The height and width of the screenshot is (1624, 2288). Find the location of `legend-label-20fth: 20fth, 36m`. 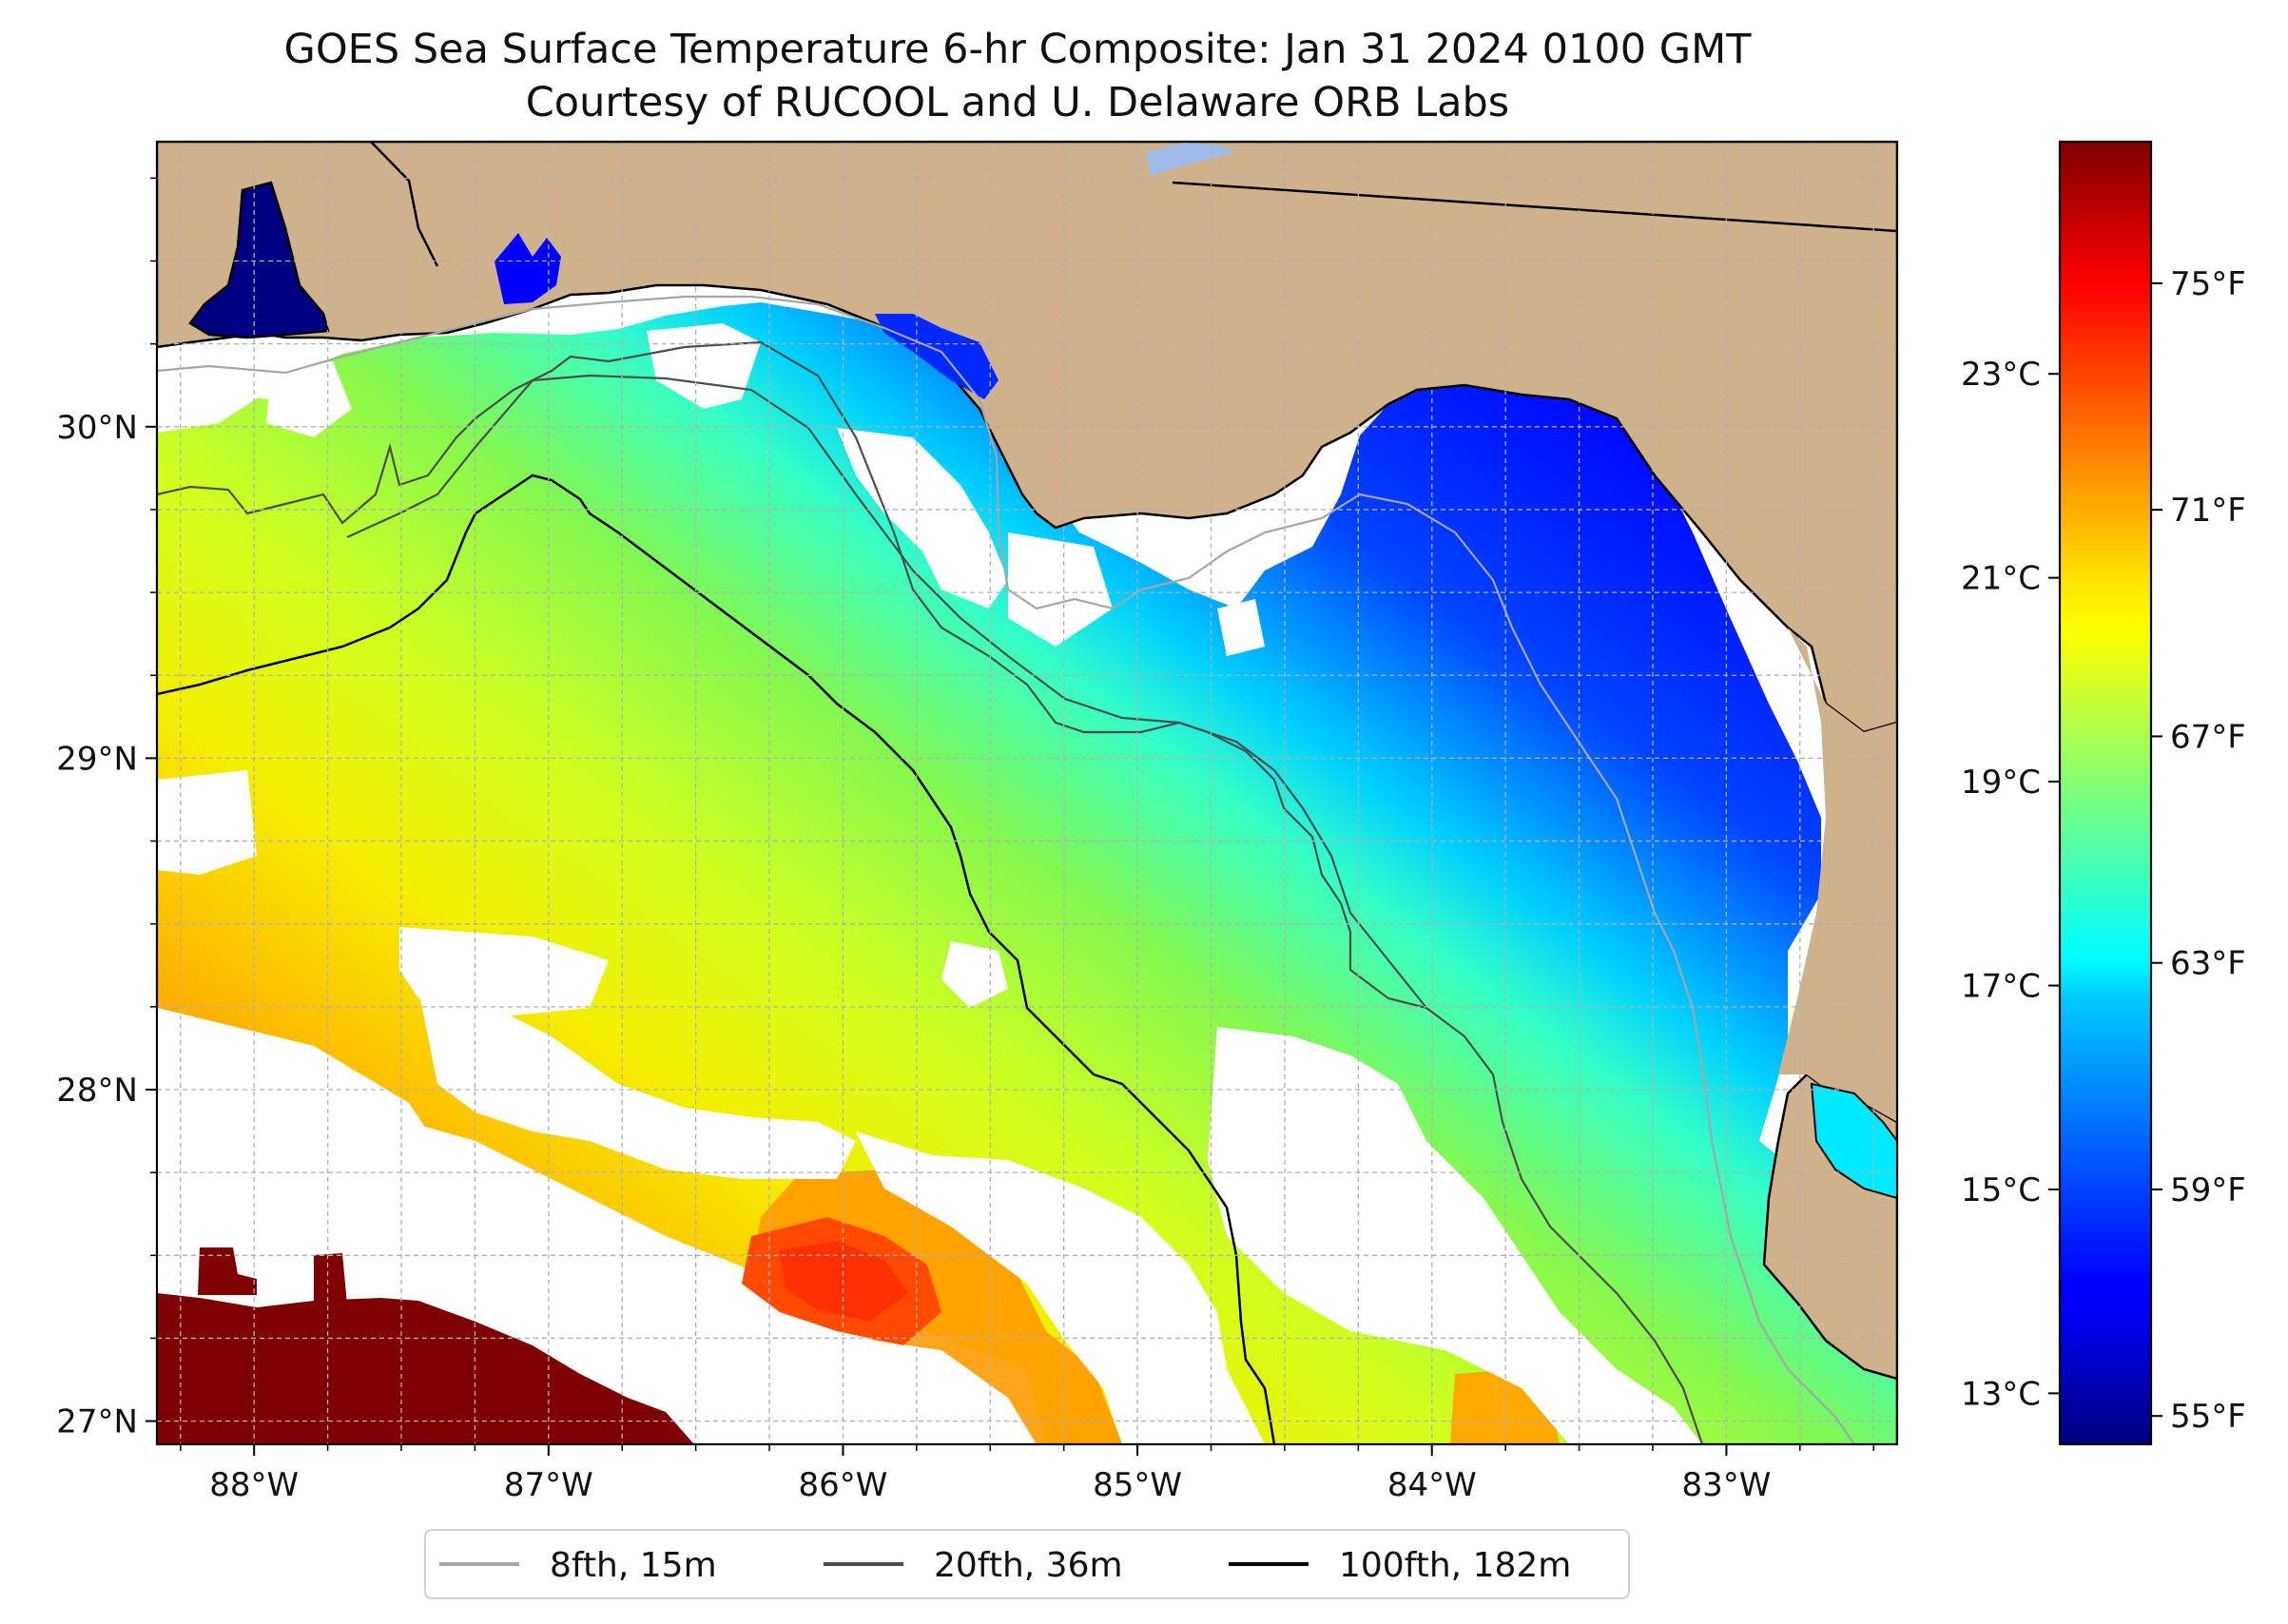

legend-label-20fth: 20fth, 36m is located at coordinates (1028, 1565).